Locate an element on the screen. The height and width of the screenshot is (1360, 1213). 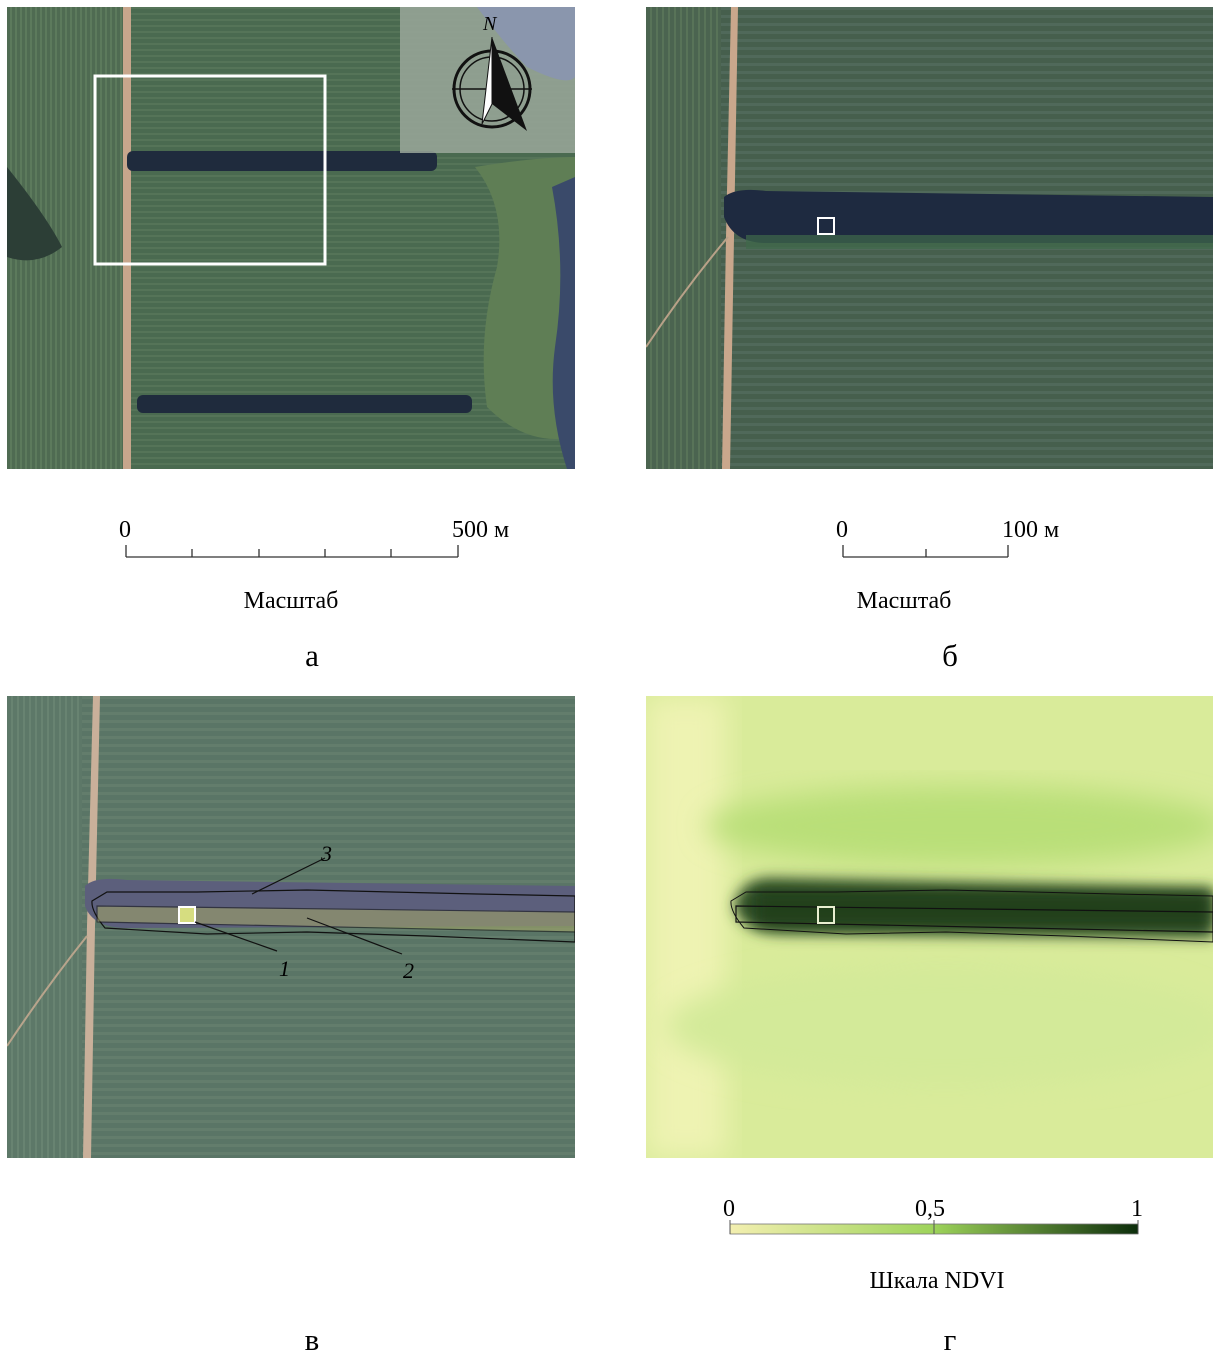
panel-letter-b: б is located at coordinates (950, 655).